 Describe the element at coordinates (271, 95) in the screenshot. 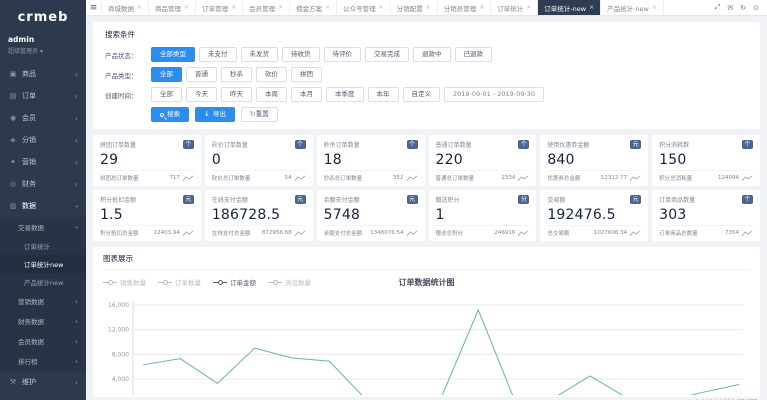

I see `filter-option-time: 本周` at that location.